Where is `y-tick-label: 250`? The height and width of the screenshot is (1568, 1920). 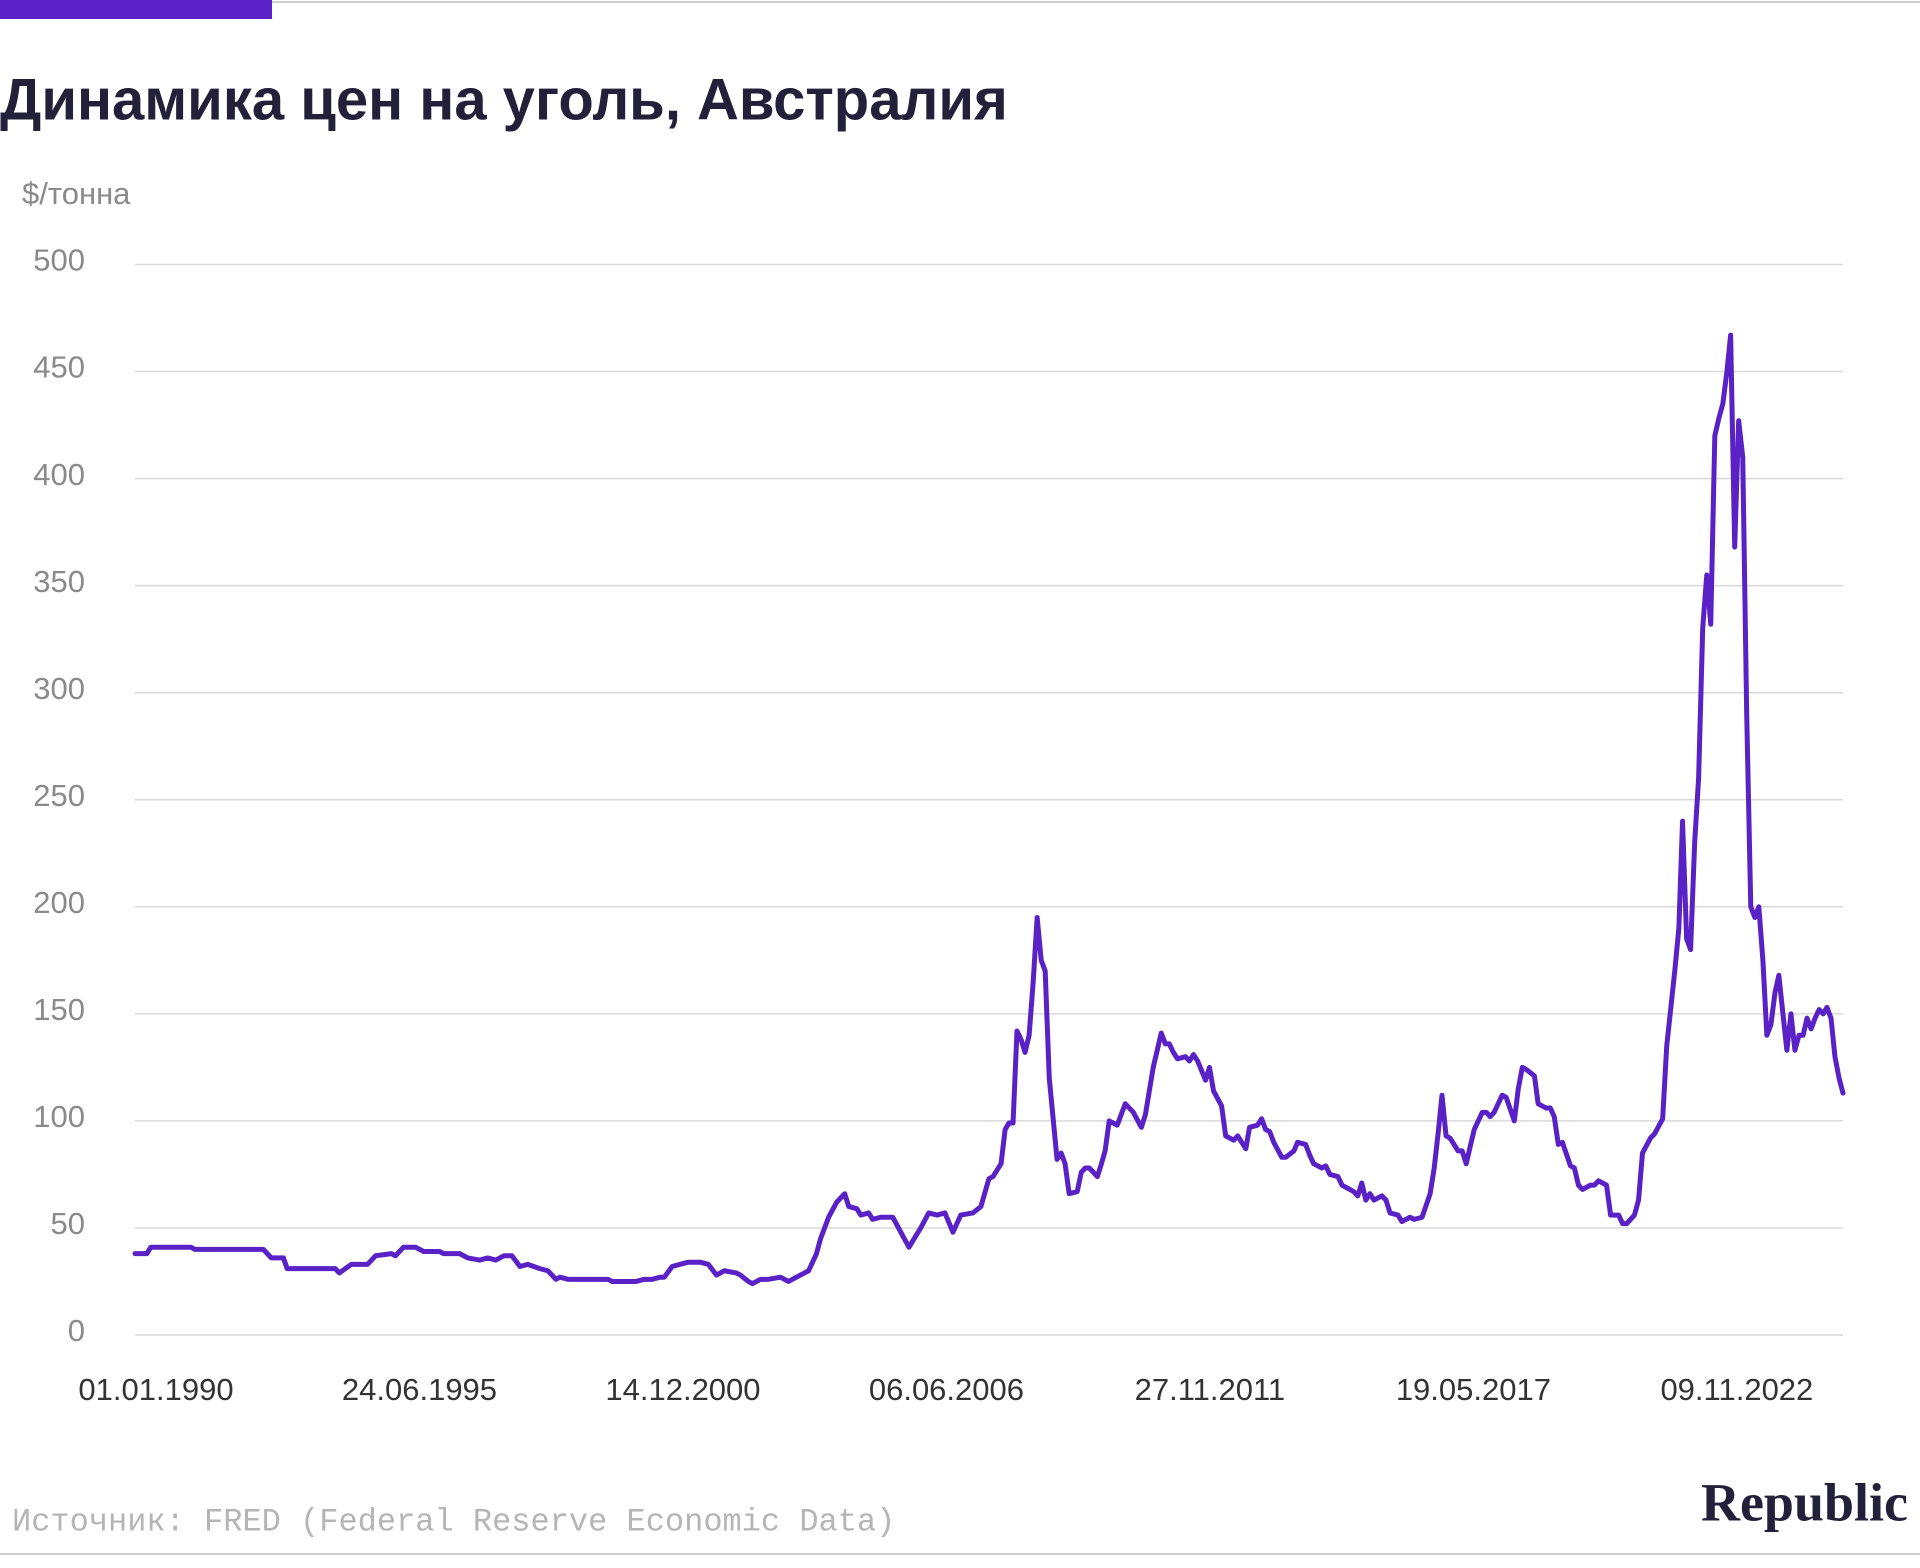 y-tick-label: 250 is located at coordinates (59, 795).